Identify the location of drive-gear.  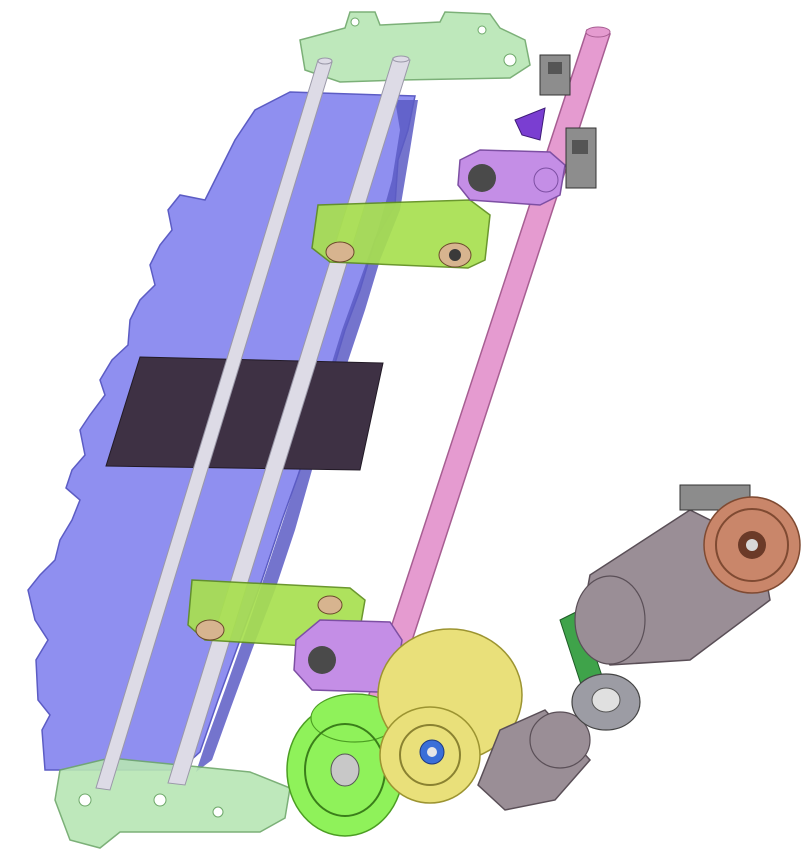
(752, 545).